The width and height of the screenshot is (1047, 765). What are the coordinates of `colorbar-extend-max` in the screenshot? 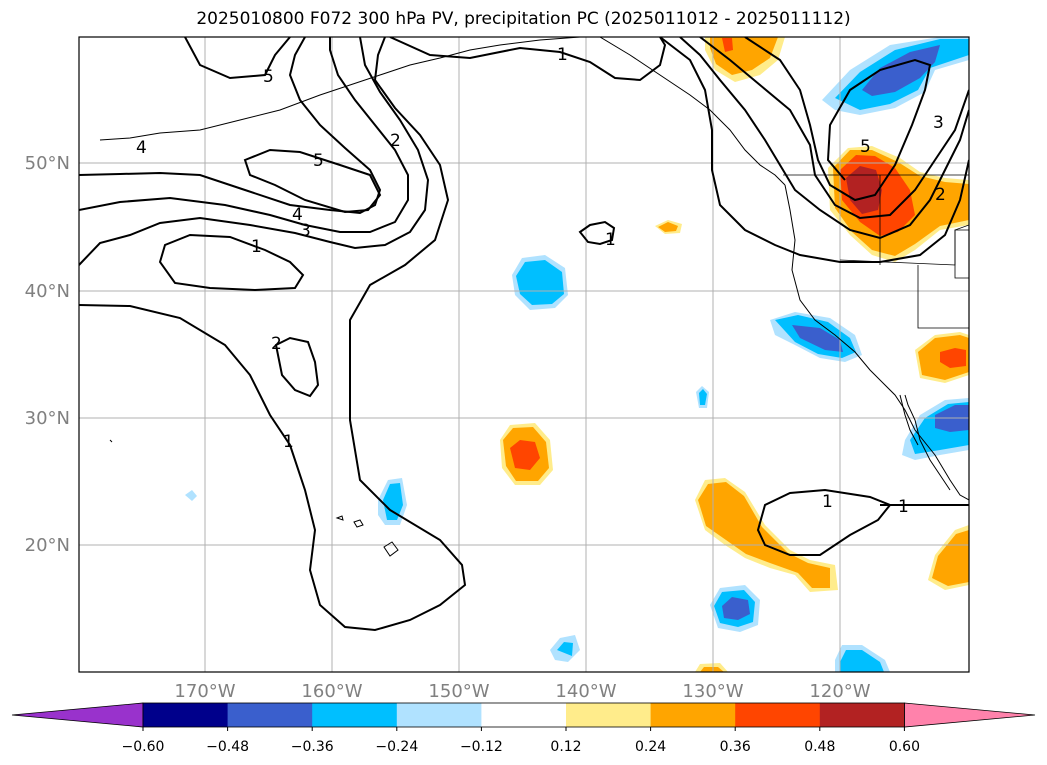 It's located at (970, 715).